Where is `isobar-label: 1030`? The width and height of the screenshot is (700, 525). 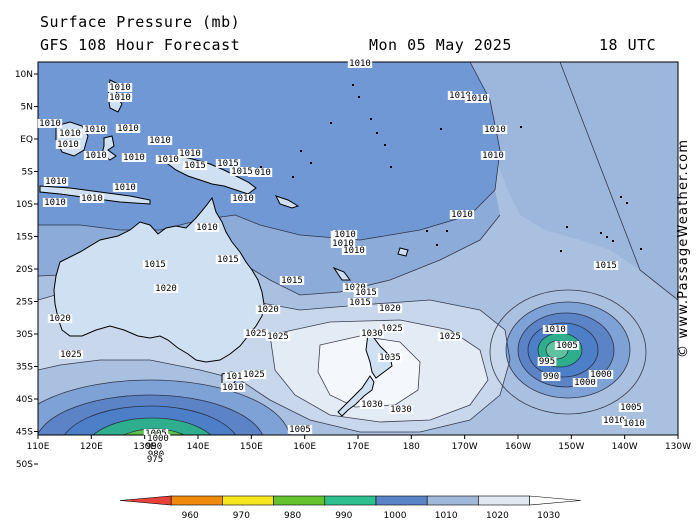 isobar-label: 1030 is located at coordinates (372, 334).